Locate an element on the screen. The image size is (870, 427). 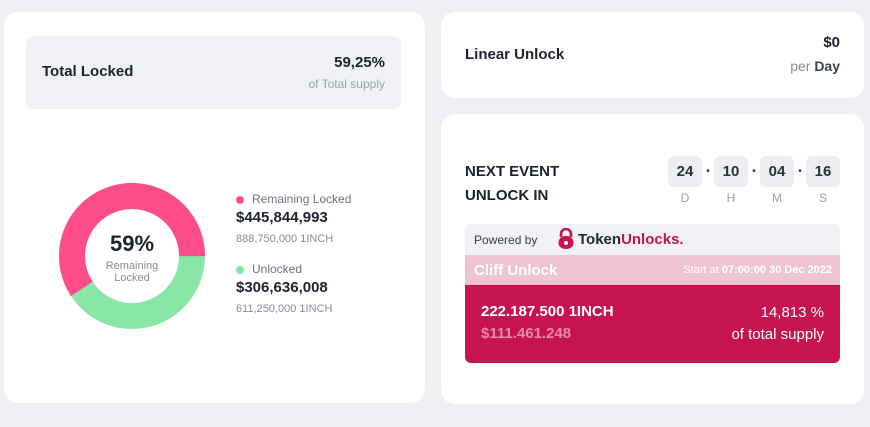
cliff-start-value: 07:00:00 30 Dec 2022 is located at coordinates (776, 270).